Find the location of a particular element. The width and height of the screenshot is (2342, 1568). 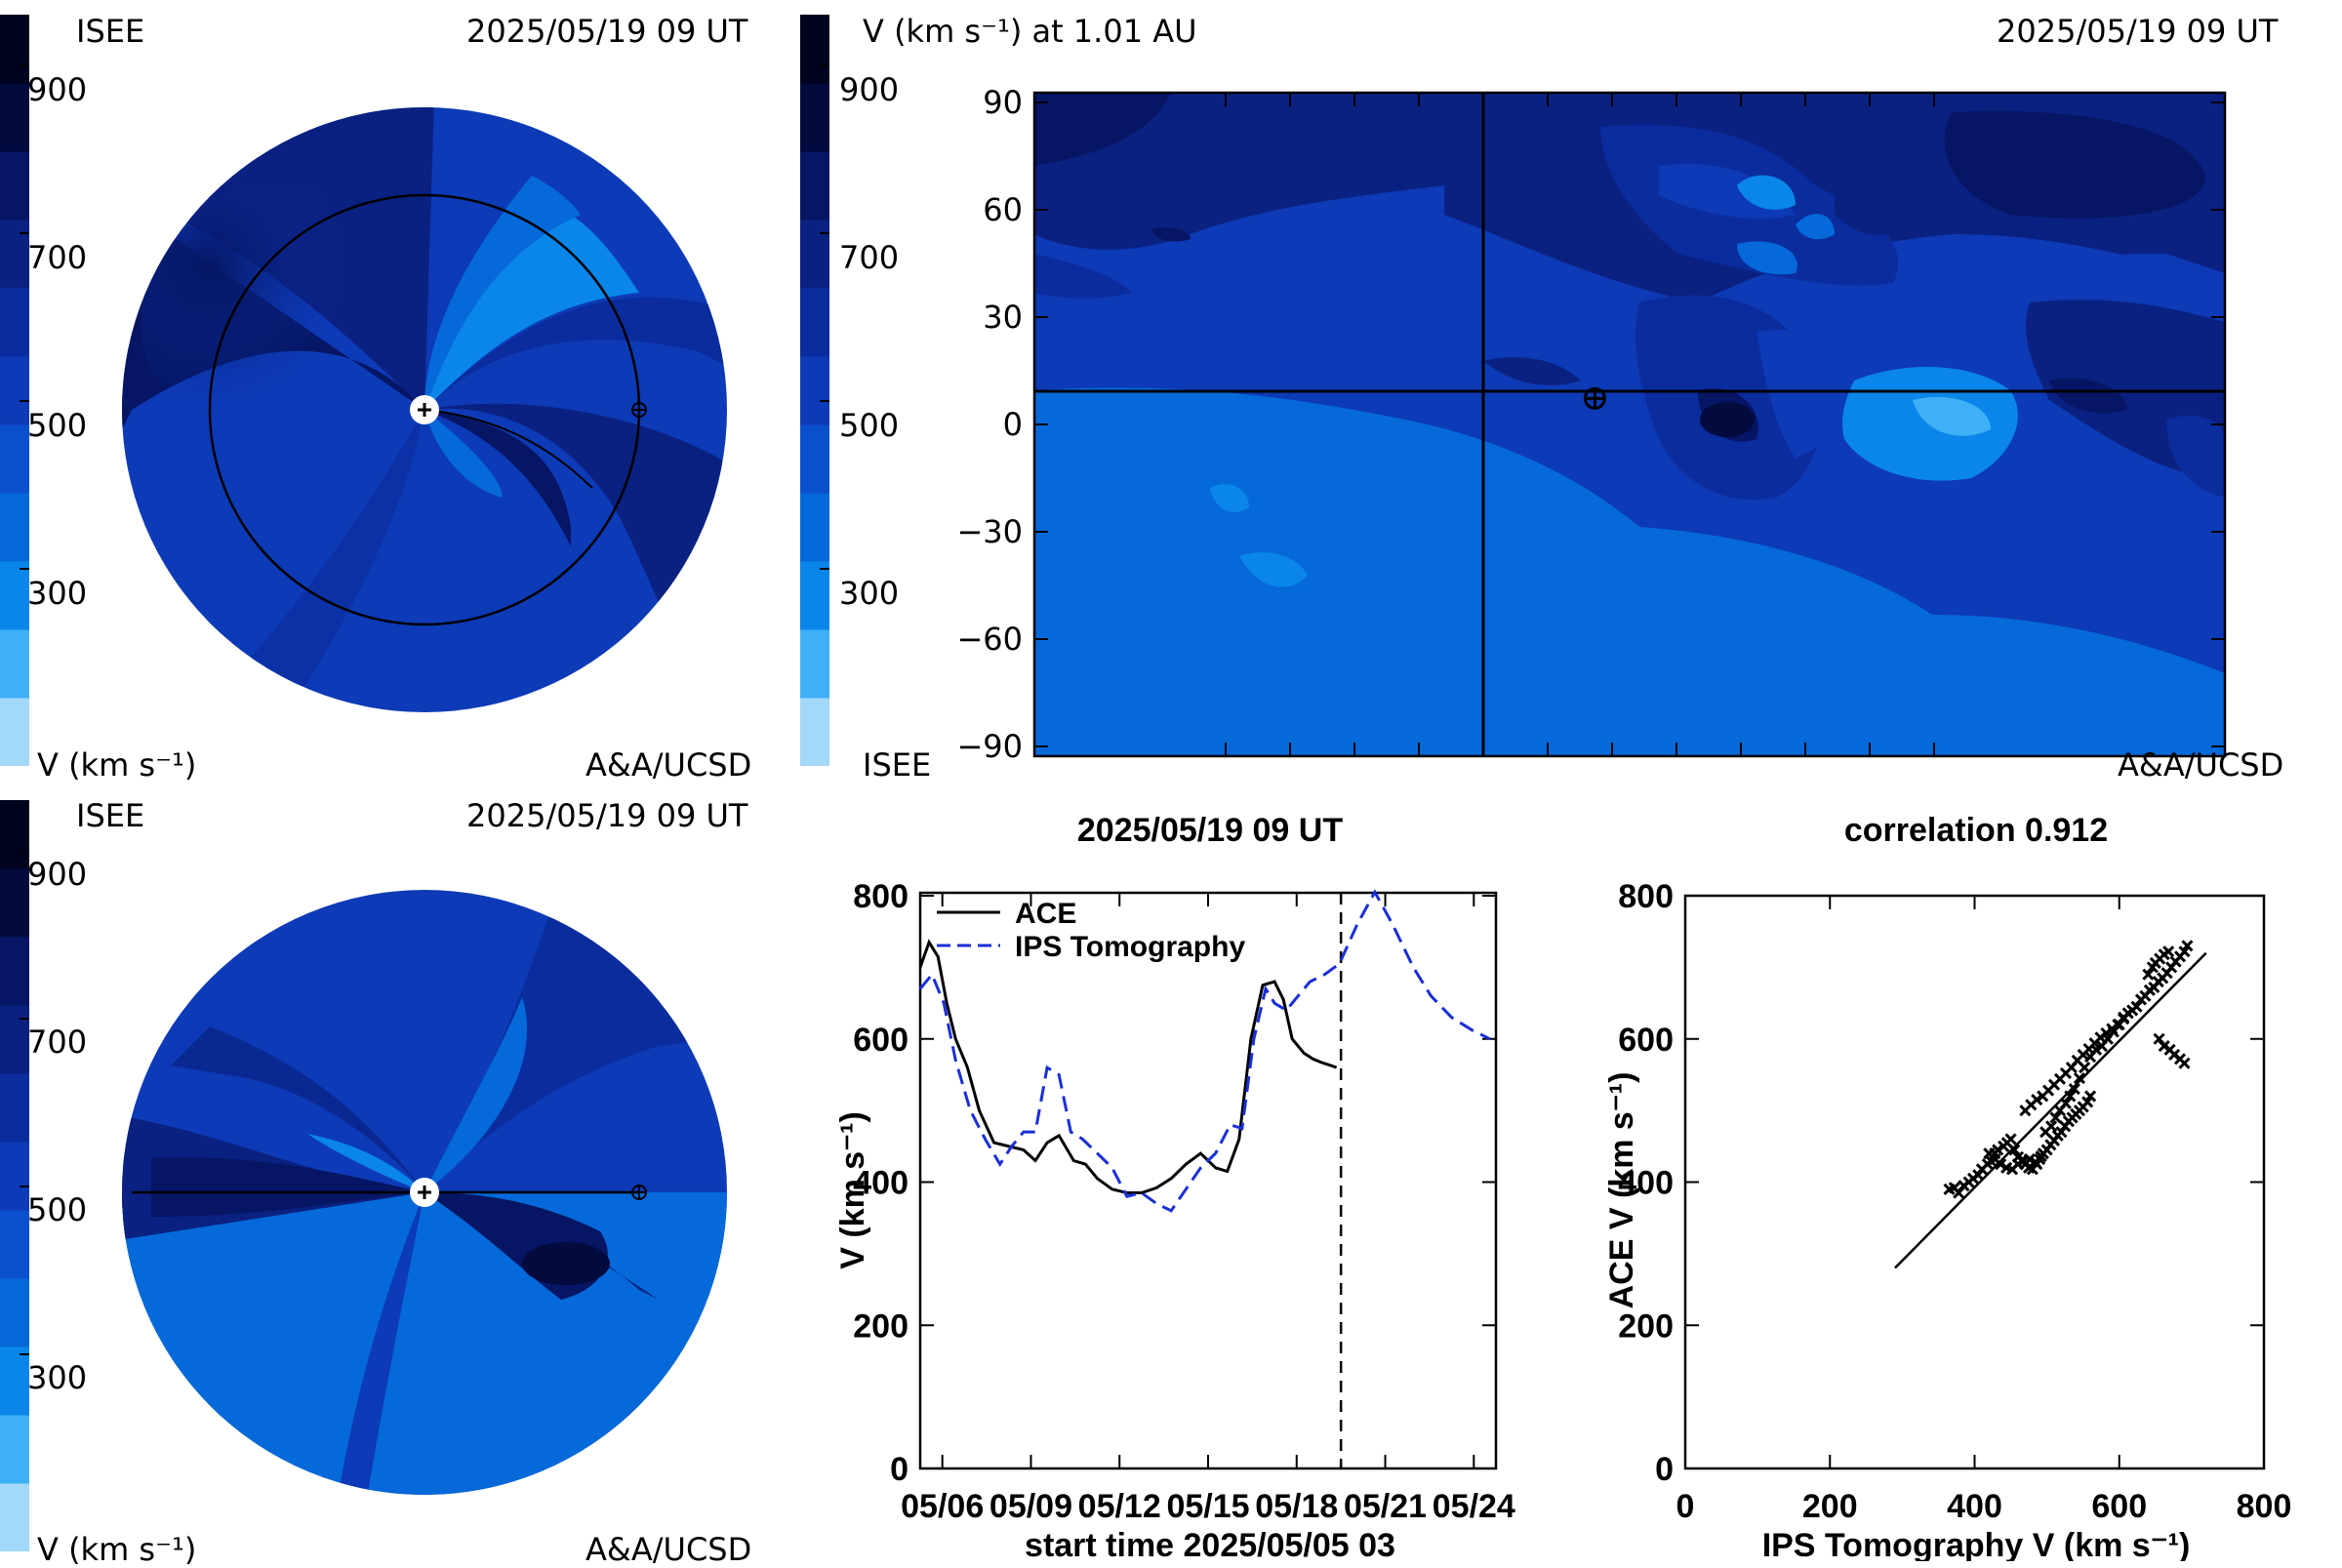

colorbar-top-right is located at coordinates (814, 390).